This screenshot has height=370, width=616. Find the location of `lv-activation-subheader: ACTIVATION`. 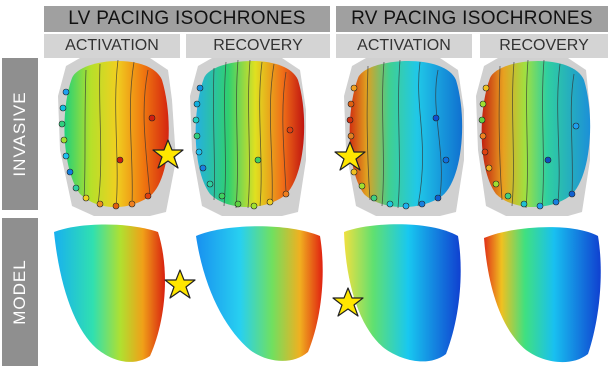

lv-activation-subheader: ACTIVATION is located at coordinates (112, 46).